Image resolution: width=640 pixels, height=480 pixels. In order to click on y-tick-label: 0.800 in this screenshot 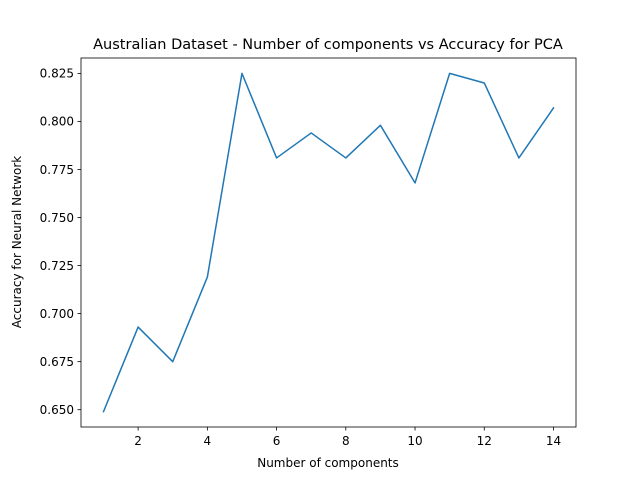, I will do `click(57, 122)`.